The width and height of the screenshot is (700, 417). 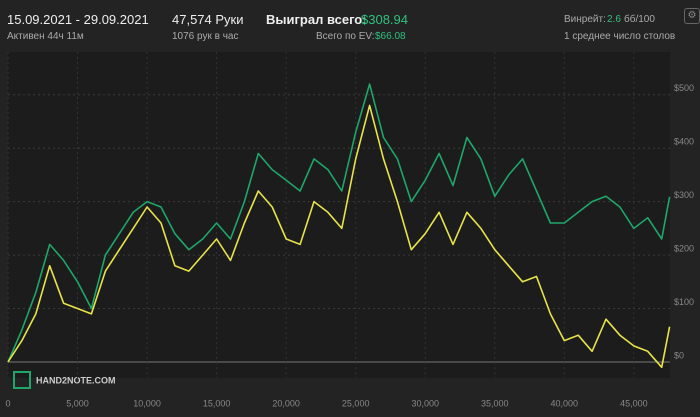 What do you see at coordinates (217, 403) in the screenshot?
I see `x-tick-label: 15,000` at bounding box center [217, 403].